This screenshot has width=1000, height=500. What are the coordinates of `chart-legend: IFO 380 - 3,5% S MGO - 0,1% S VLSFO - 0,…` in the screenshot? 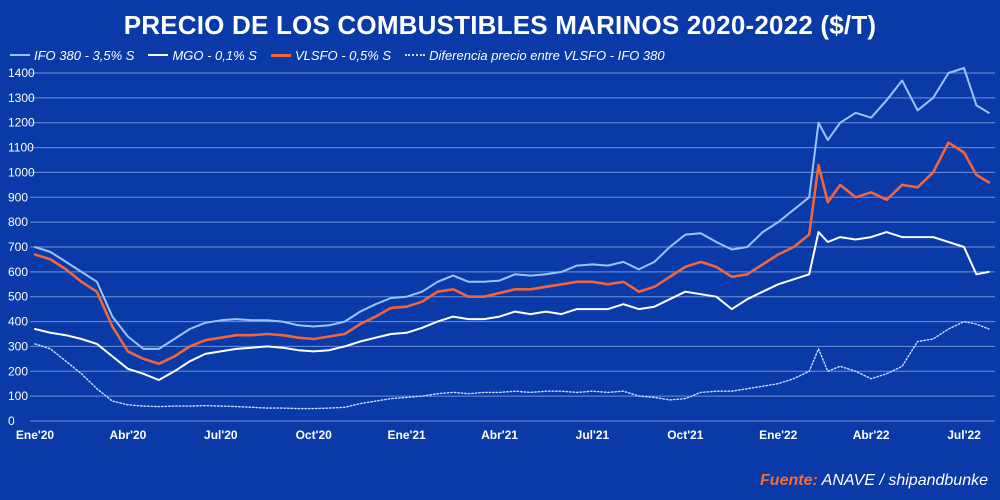 It's located at (344, 55).